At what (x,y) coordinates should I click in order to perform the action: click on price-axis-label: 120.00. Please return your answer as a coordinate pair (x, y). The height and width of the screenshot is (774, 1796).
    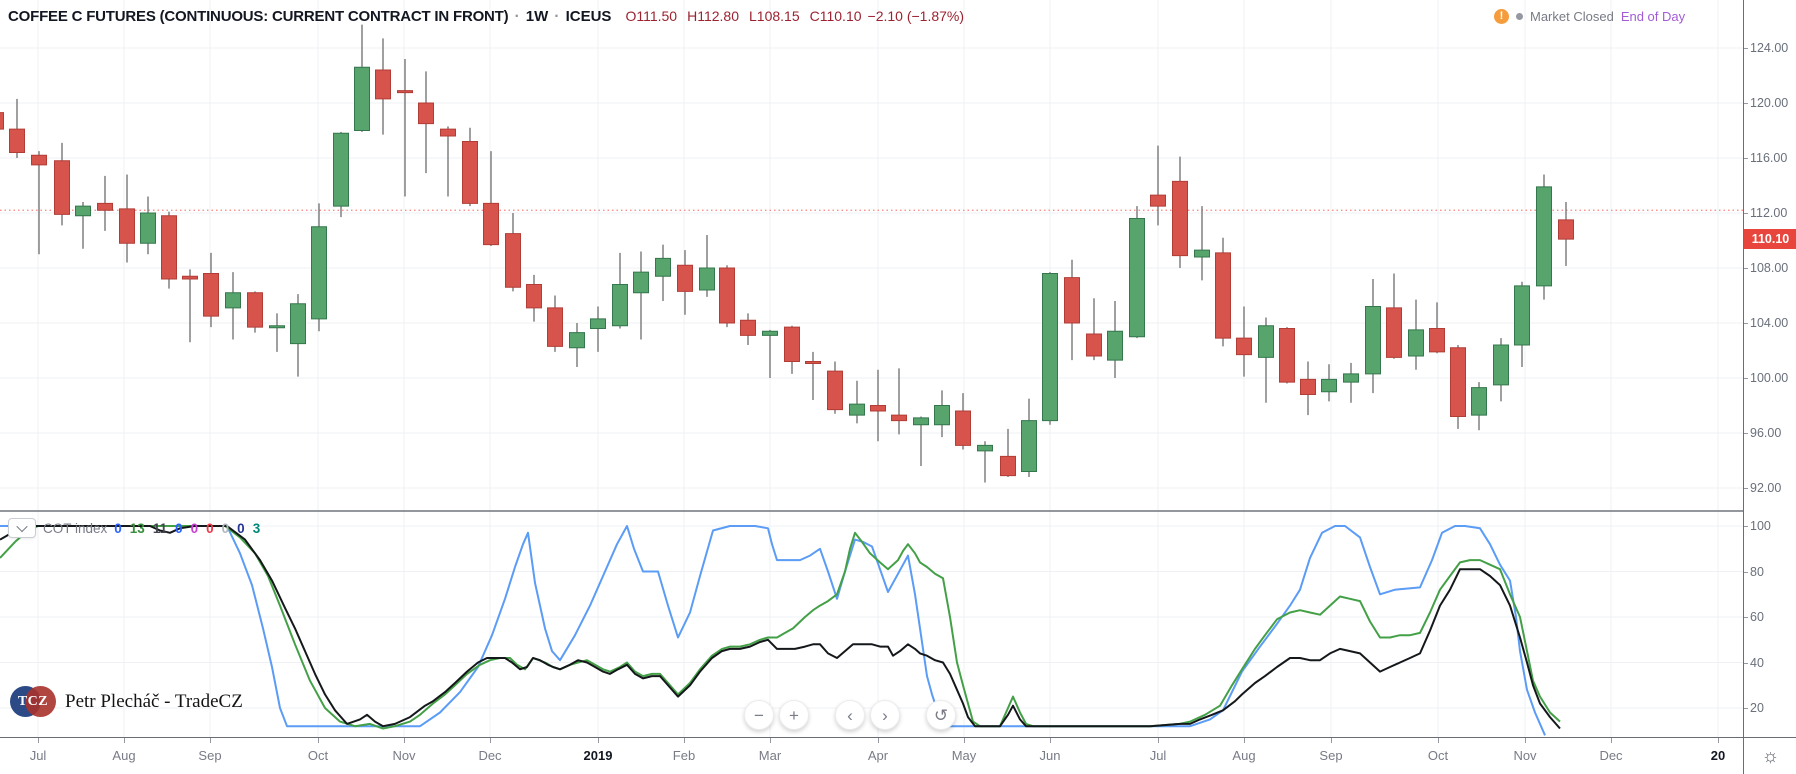
    Looking at the image, I should click on (1769, 103).